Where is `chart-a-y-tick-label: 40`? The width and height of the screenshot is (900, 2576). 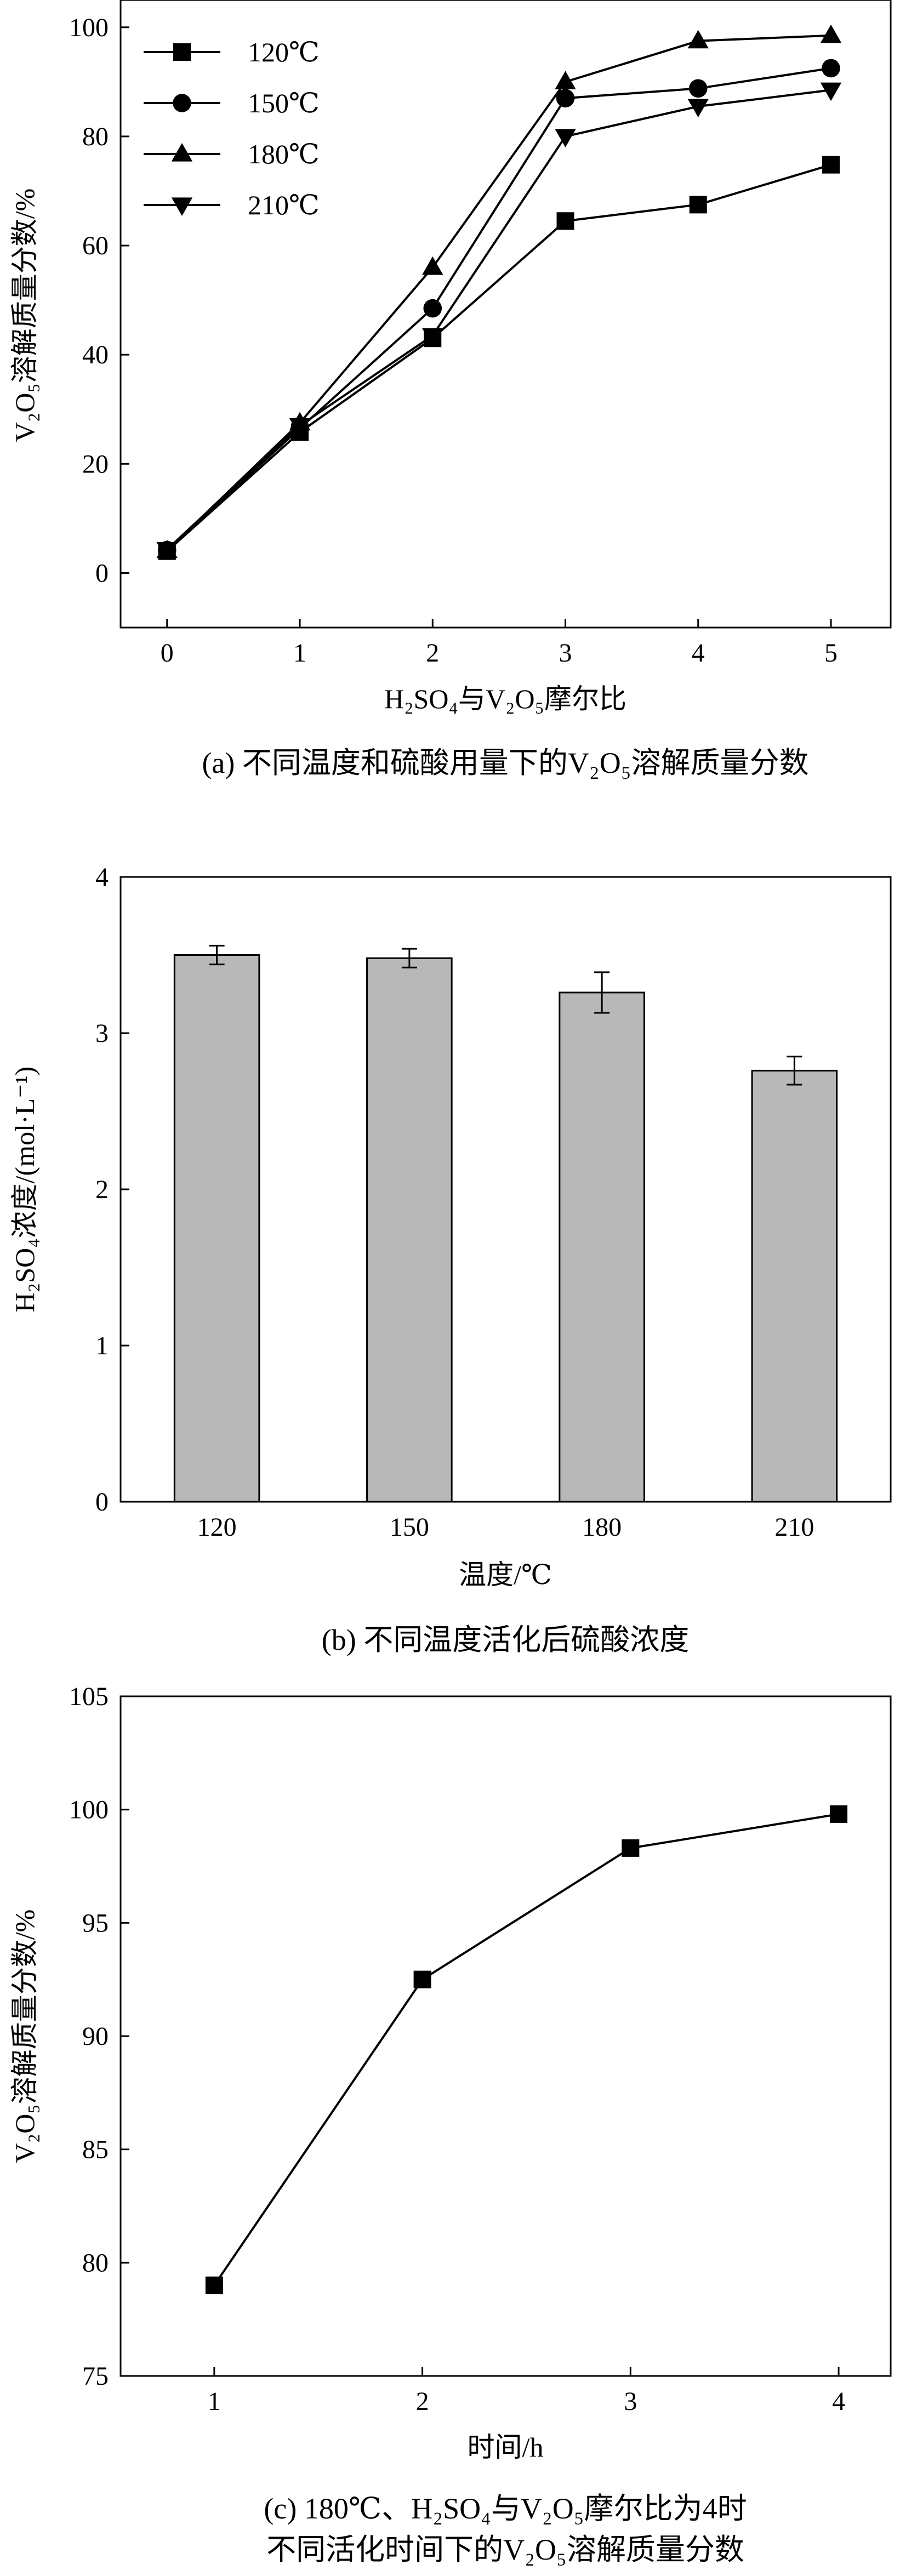 chart-a-y-tick-label: 40 is located at coordinates (95, 354).